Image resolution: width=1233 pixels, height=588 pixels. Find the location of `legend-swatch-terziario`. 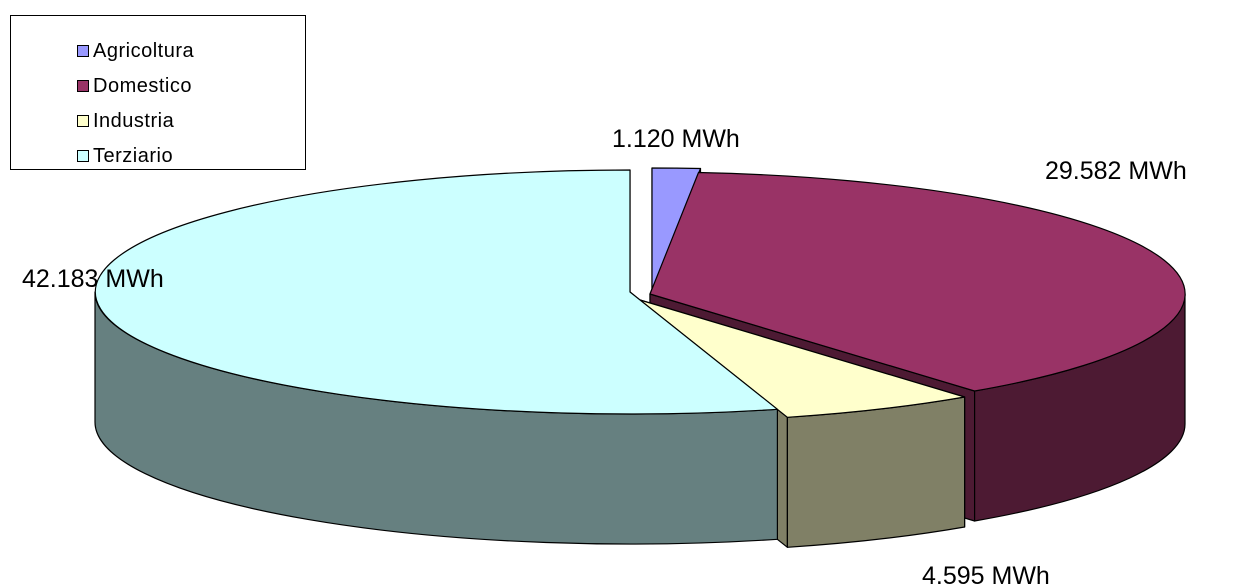

legend-swatch-terziario is located at coordinates (83, 156).